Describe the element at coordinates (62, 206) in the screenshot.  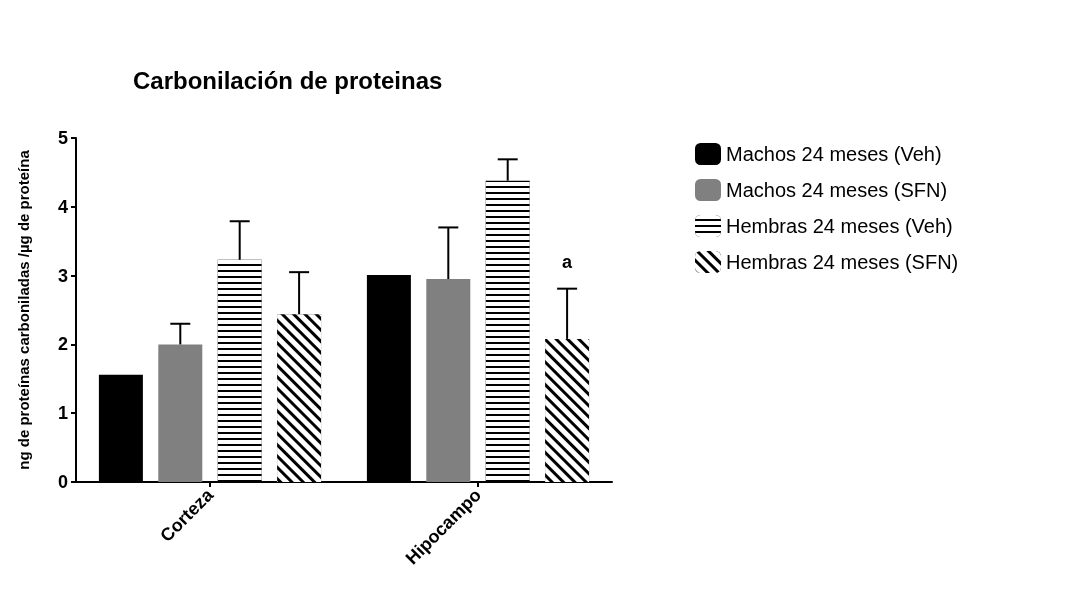
I see `y-tick-label: 4` at that location.